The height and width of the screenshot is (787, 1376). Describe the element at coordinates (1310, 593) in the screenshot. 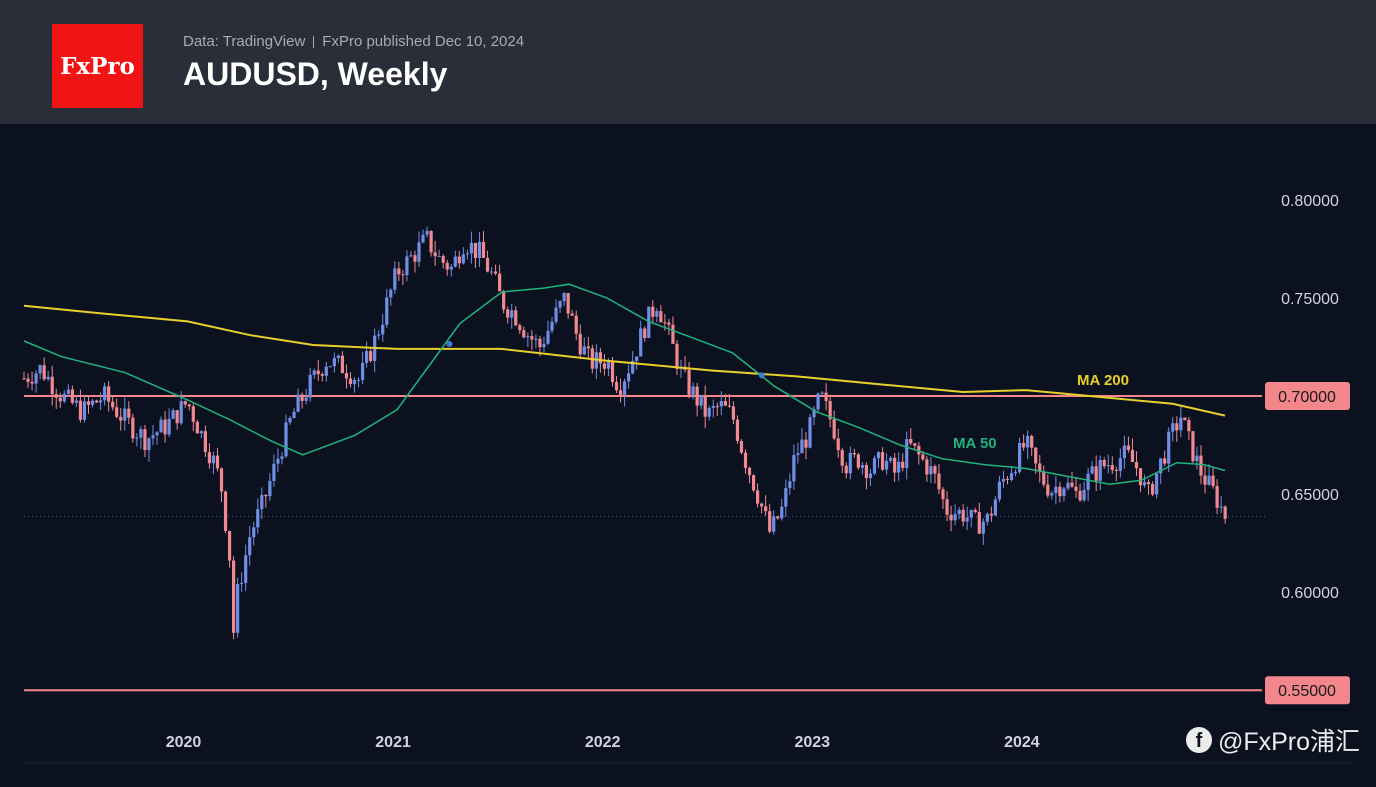

I see `y-tick-label-4: 0.60000` at that location.